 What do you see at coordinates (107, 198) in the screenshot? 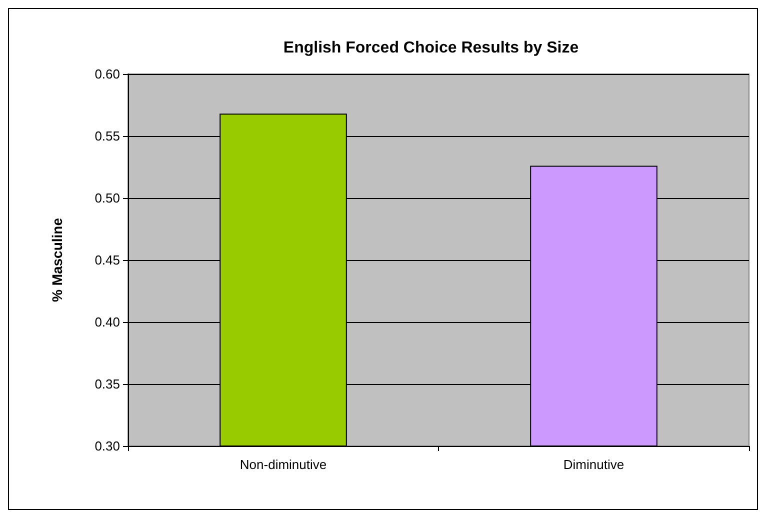
I see `y-tick-label: 0.50` at bounding box center [107, 198].